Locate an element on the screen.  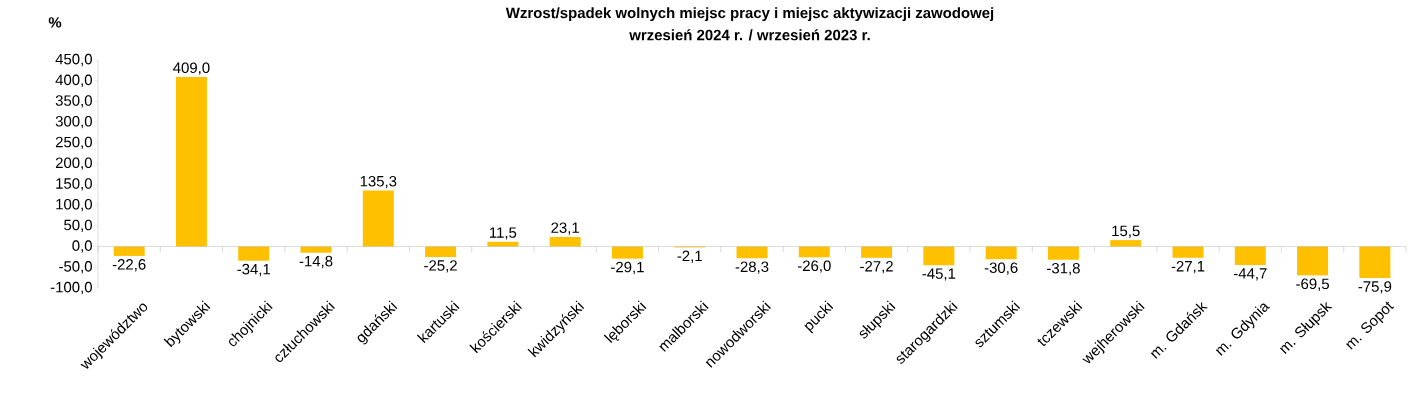
y-axis-title: % is located at coordinates (55, 22).